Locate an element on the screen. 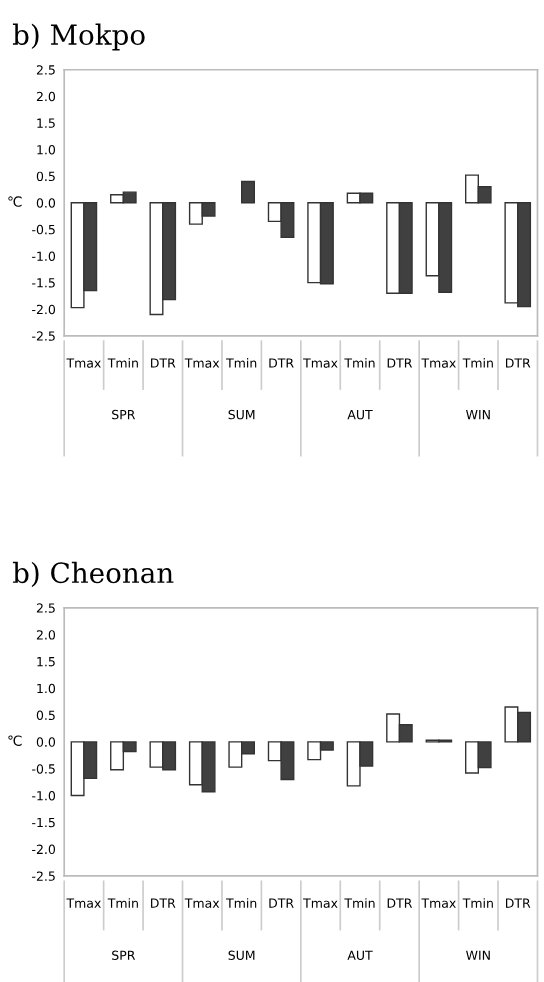  chart-title: b) Cheonan is located at coordinates (93, 574).